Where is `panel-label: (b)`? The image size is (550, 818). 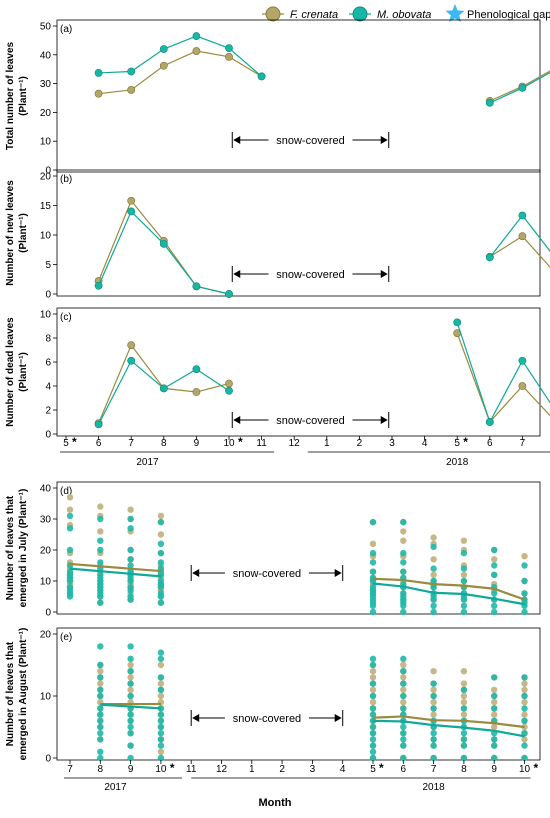
panel-label: (b) is located at coordinates (66, 179).